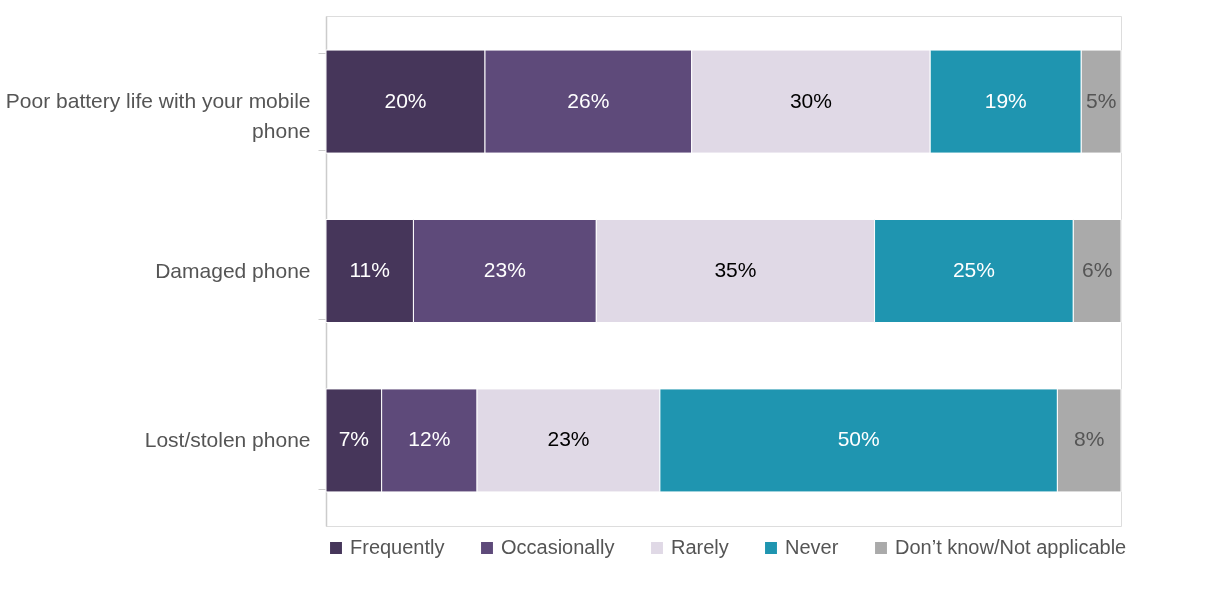  Describe the element at coordinates (397, 547) in the screenshot. I see `legend-label: Frequently` at that location.